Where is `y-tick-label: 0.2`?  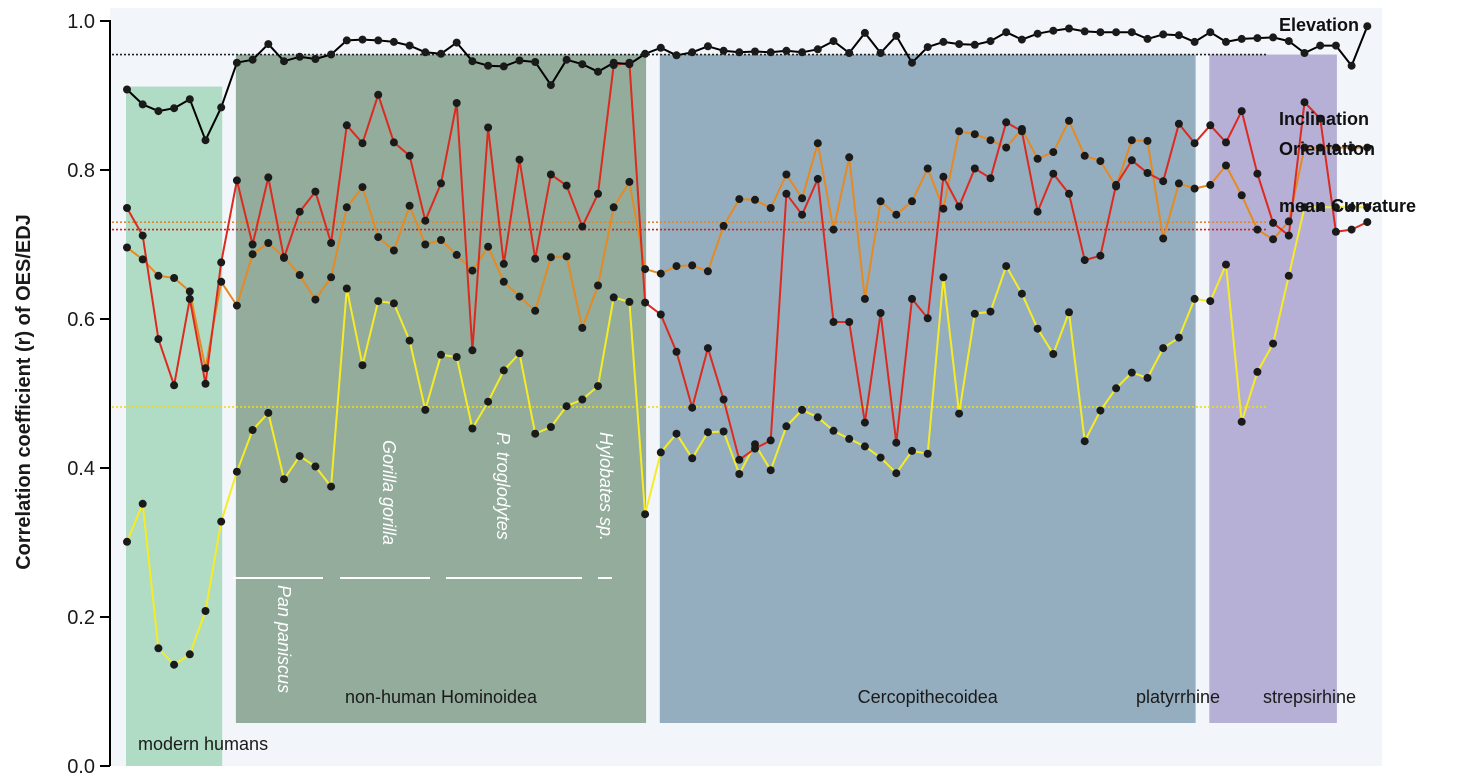 y-tick-label: 0.2 is located at coordinates (81, 618).